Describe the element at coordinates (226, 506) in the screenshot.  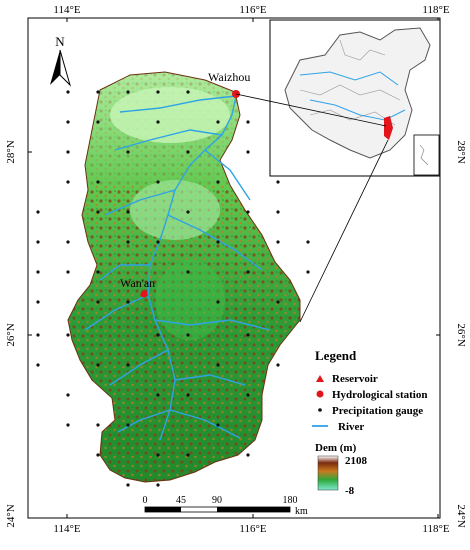
I see `scale-bar: 0 45 90 180 km` at that location.